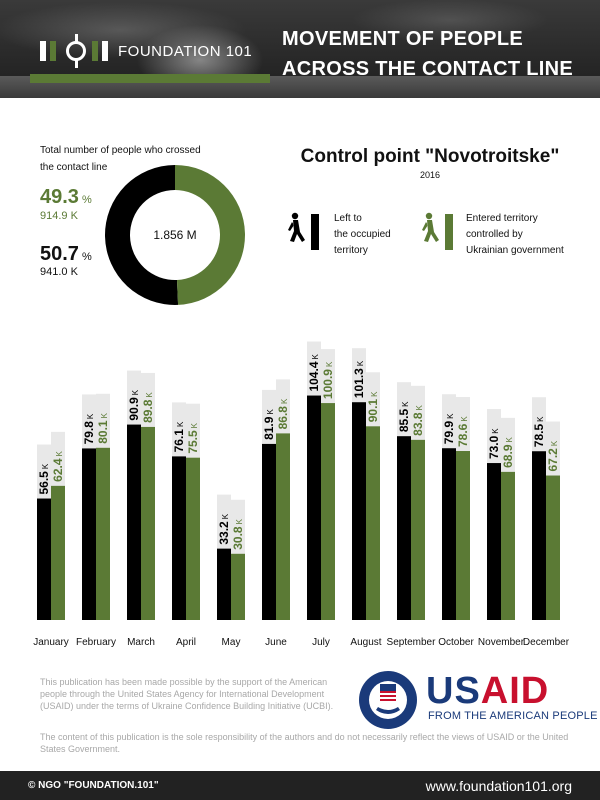  Describe the element at coordinates (150, 78) in the screenshot. I see `header-stripe` at that location.